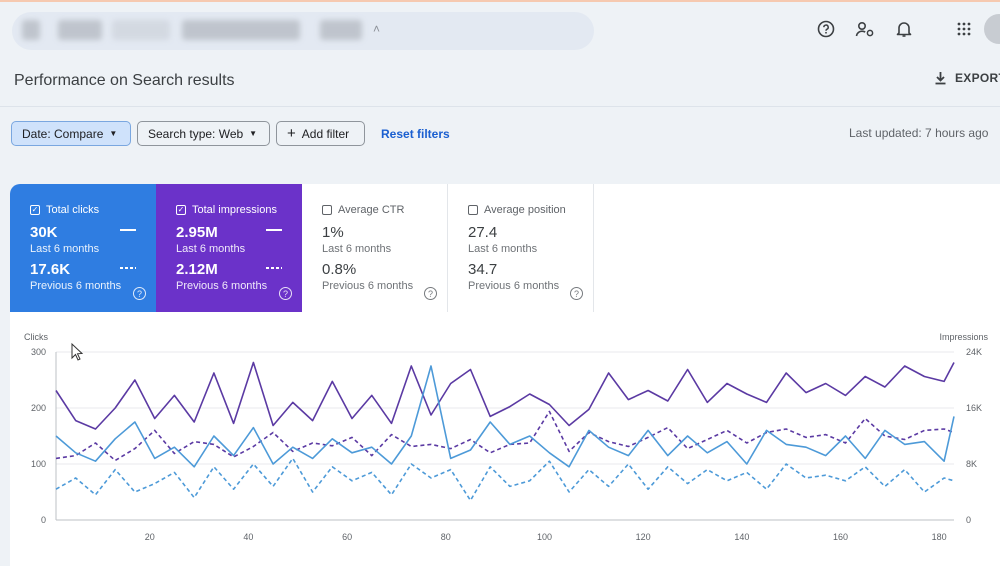 This screenshot has height=566, width=1000. What do you see at coordinates (325, 133) in the screenshot?
I see `add-filter-label: Add filter` at bounding box center [325, 133].